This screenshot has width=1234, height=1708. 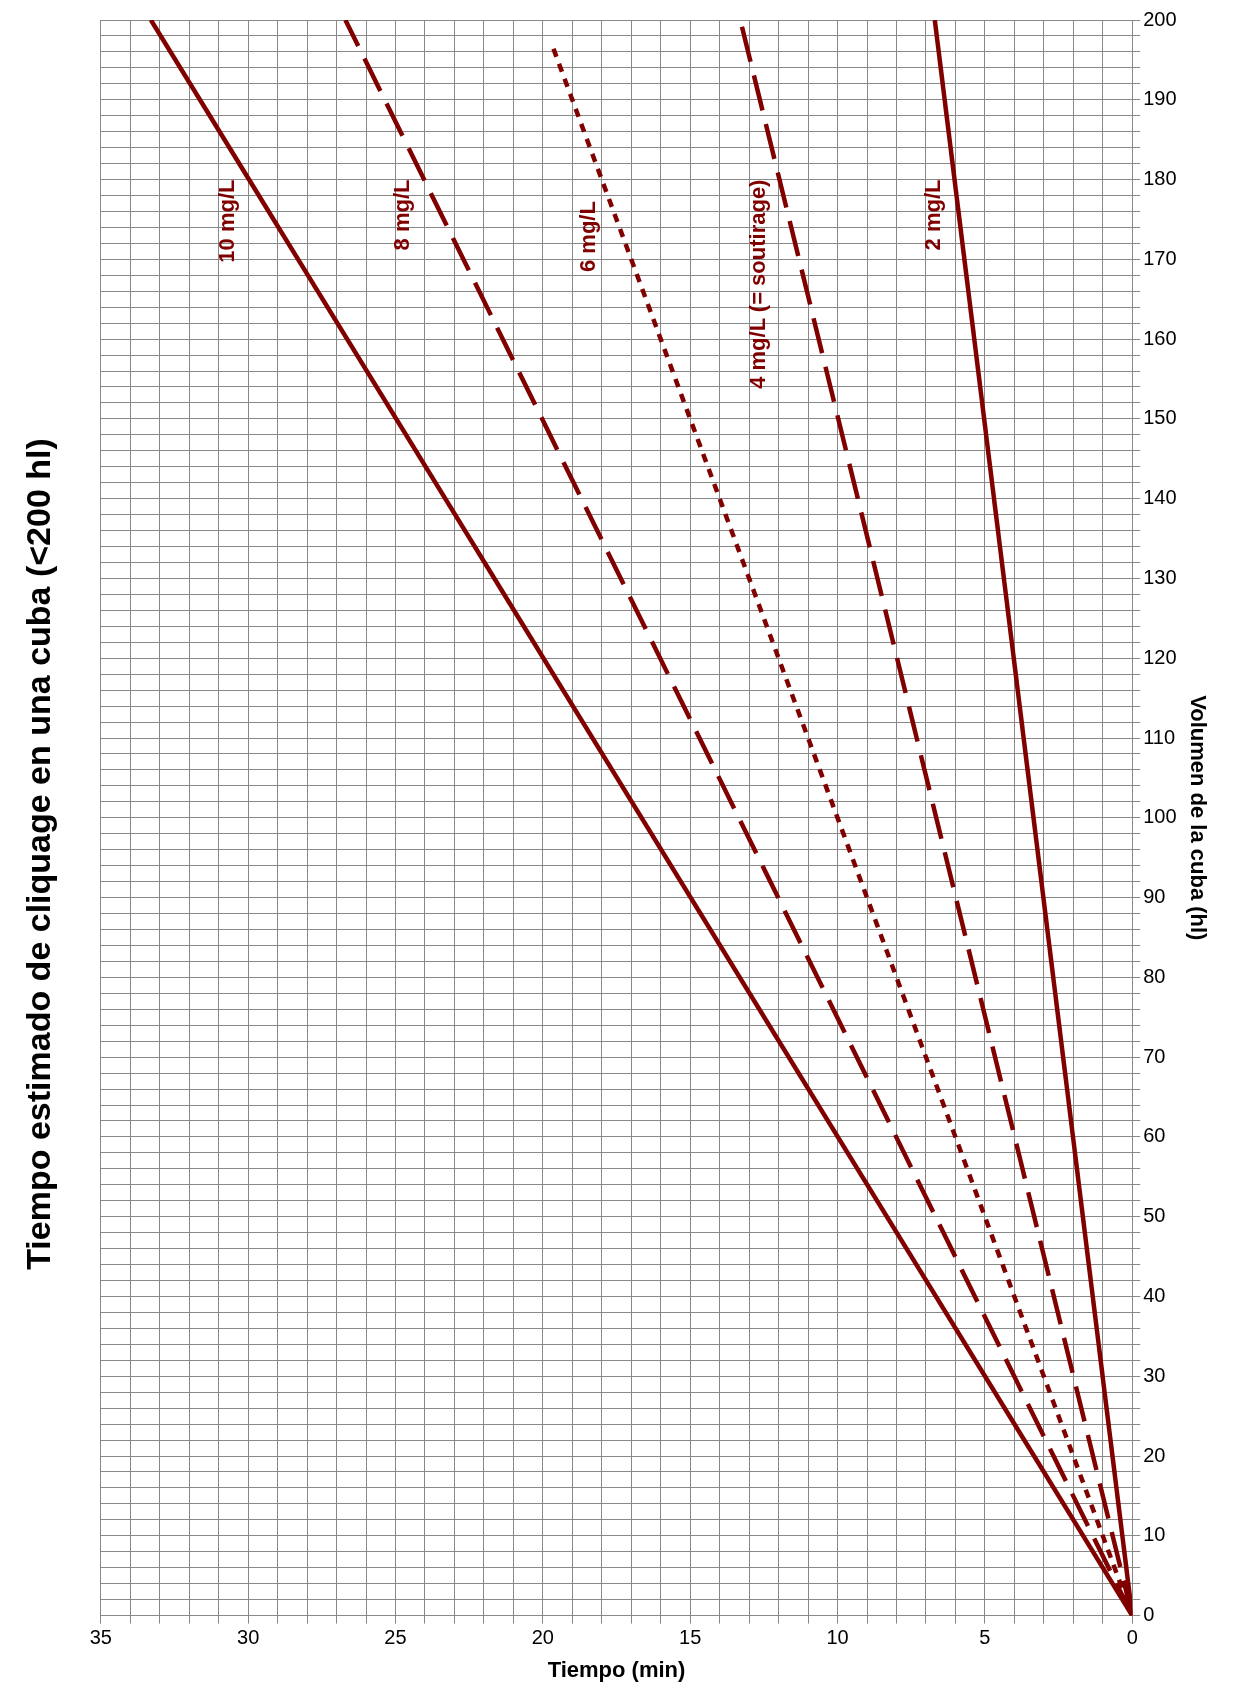 I want to click on text: 6 mg/L, so click(x=587, y=237).